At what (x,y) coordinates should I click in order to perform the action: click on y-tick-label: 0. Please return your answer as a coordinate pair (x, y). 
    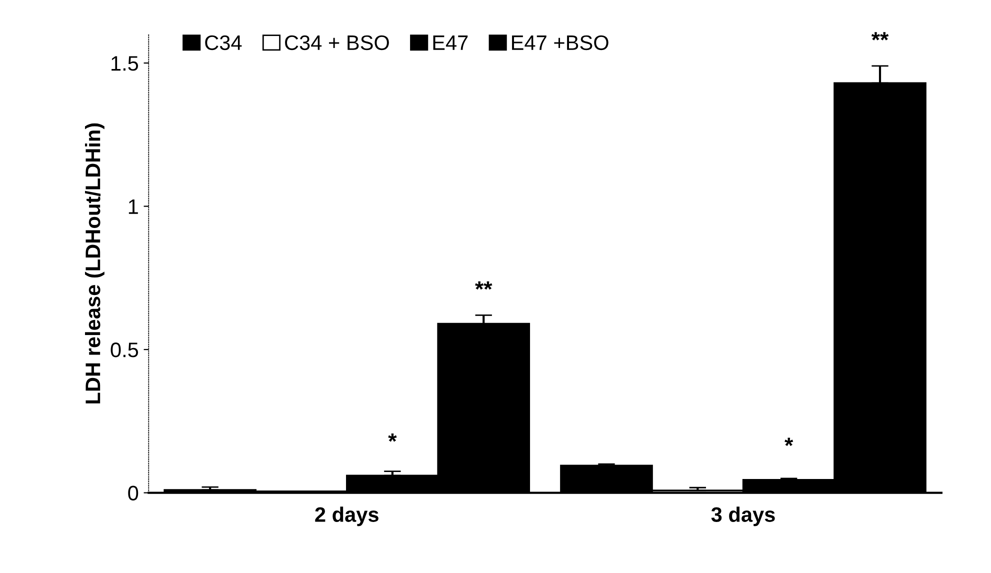
    Looking at the image, I should click on (133, 493).